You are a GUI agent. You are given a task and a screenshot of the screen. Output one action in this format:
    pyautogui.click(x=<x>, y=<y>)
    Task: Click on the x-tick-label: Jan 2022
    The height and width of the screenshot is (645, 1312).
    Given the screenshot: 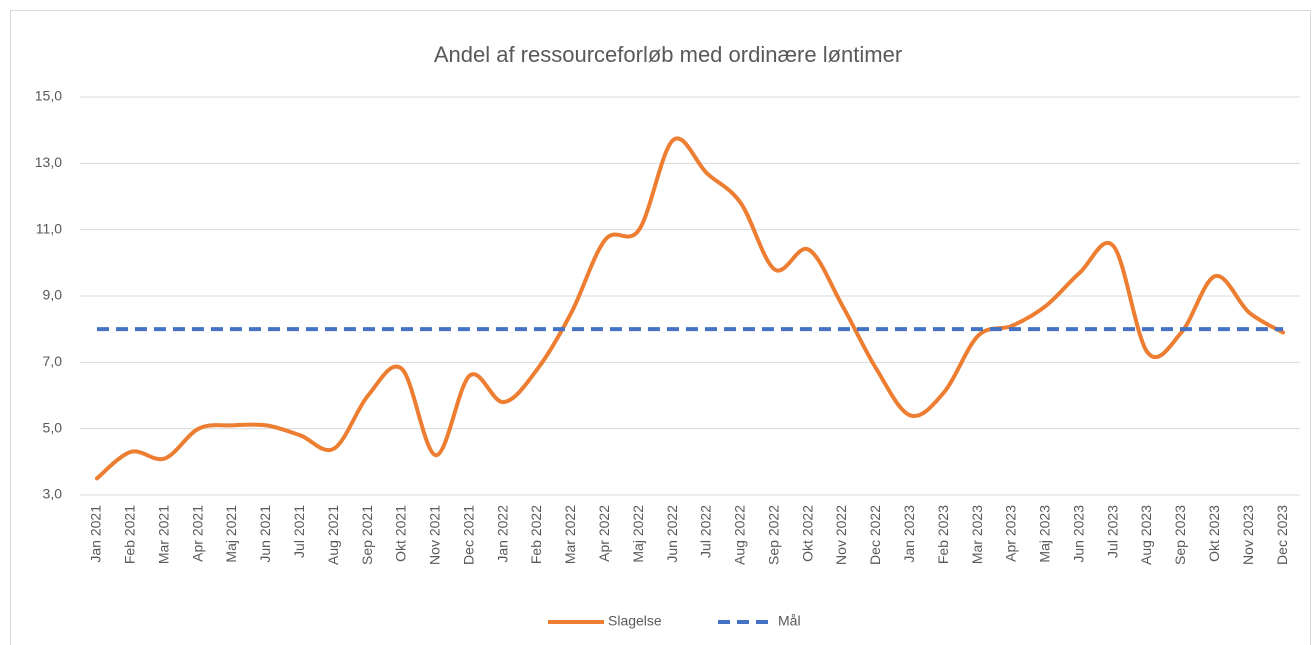 What is the action you would take?
    pyautogui.click(x=502, y=534)
    